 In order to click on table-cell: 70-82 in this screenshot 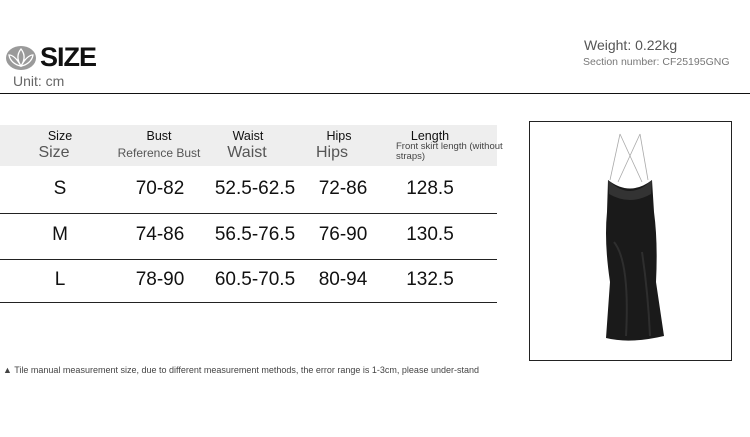, I will do `click(160, 188)`.